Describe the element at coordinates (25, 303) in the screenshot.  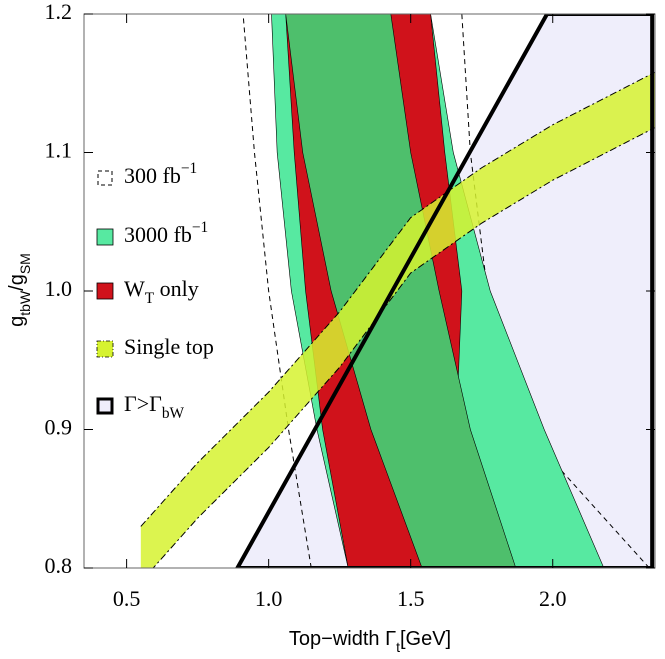
I see `subscript: tbW` at that location.